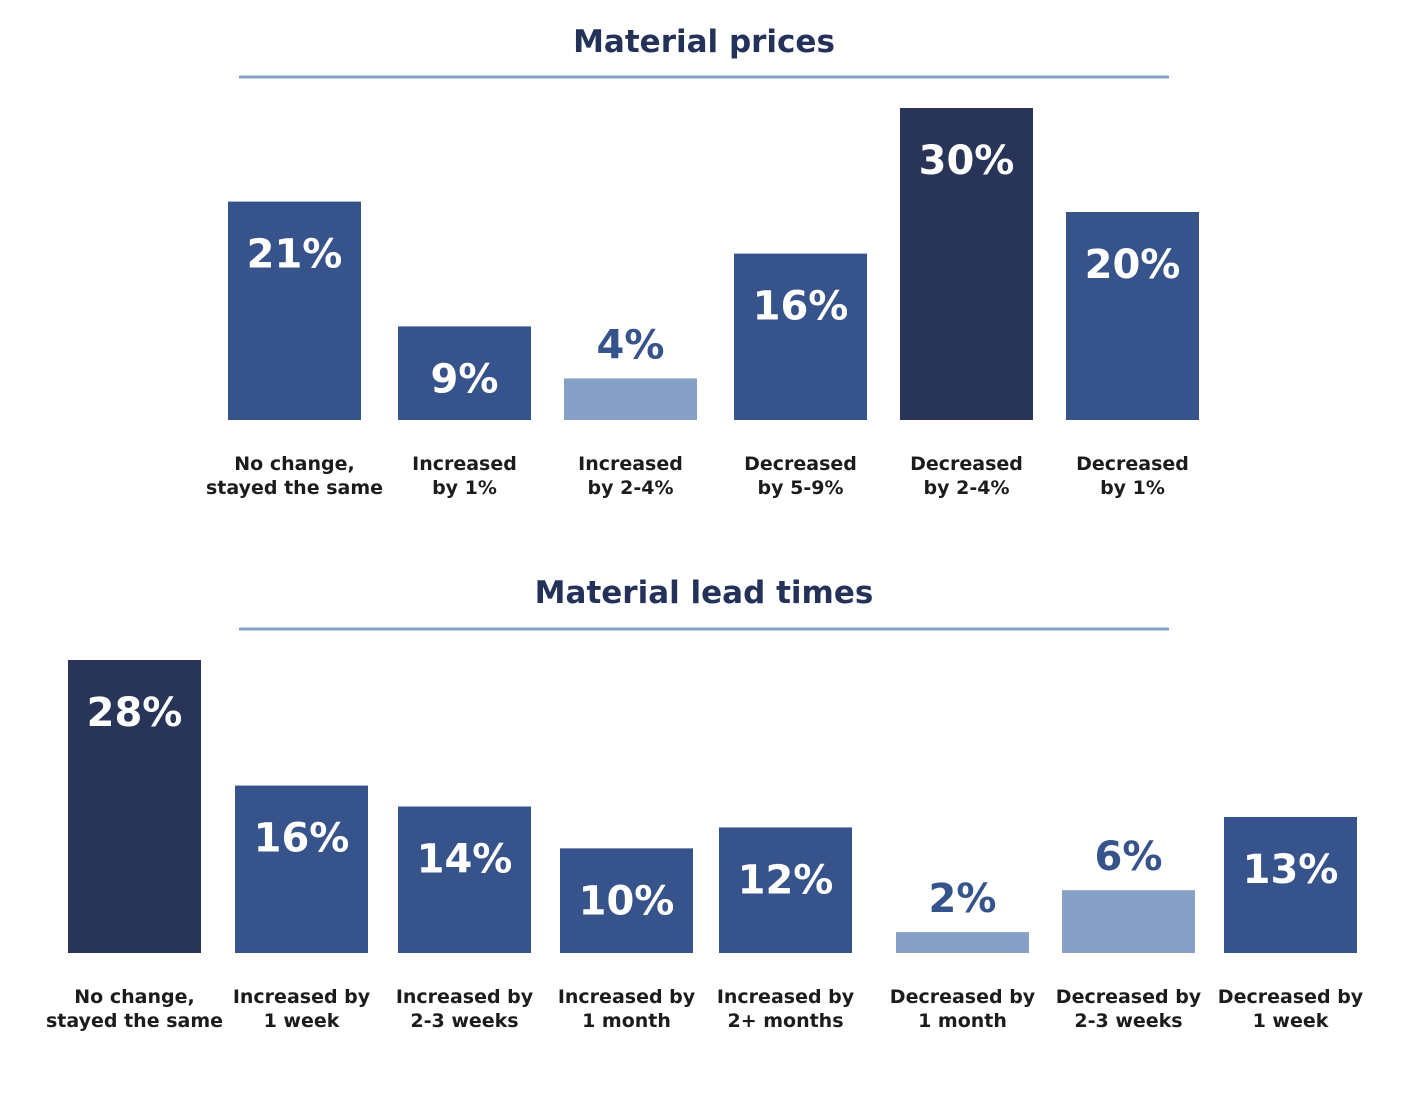 This screenshot has width=1412, height=1094. Describe the element at coordinates (704, 593) in the screenshot. I see `chart-title: Material lead times` at that location.